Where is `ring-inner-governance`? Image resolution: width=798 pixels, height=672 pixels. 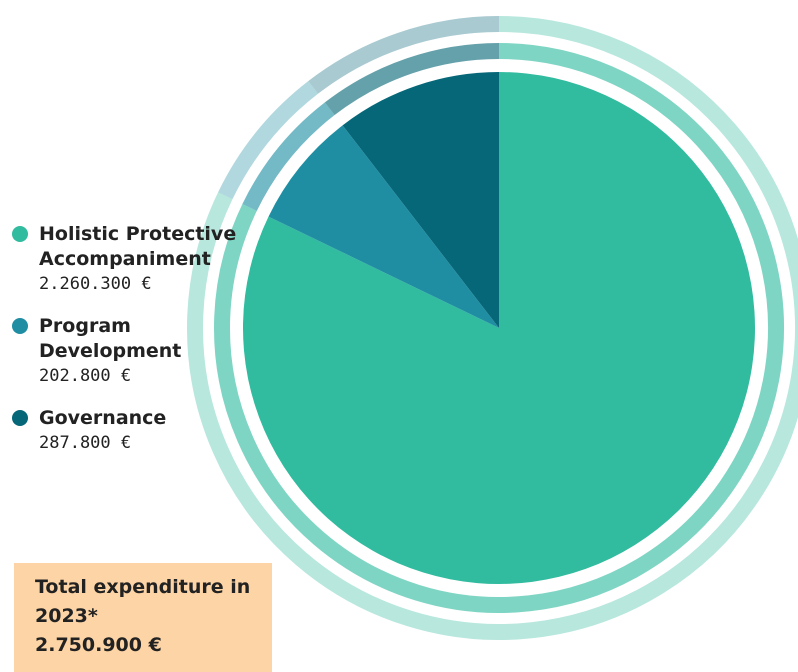
ring-inner-governance is located at coordinates (412, 79).